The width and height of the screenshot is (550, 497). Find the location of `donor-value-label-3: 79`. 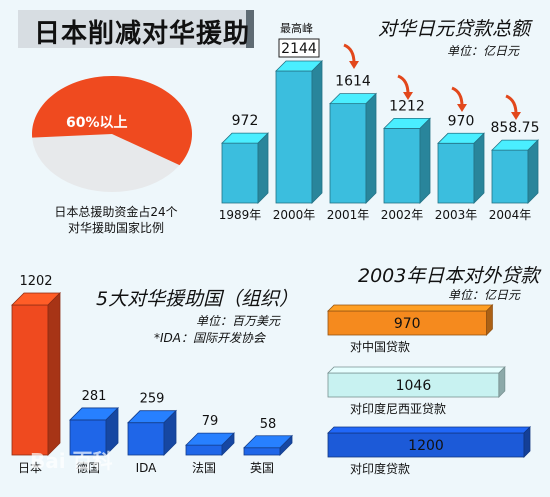

donor-value-label-3: 79 is located at coordinates (210, 421).